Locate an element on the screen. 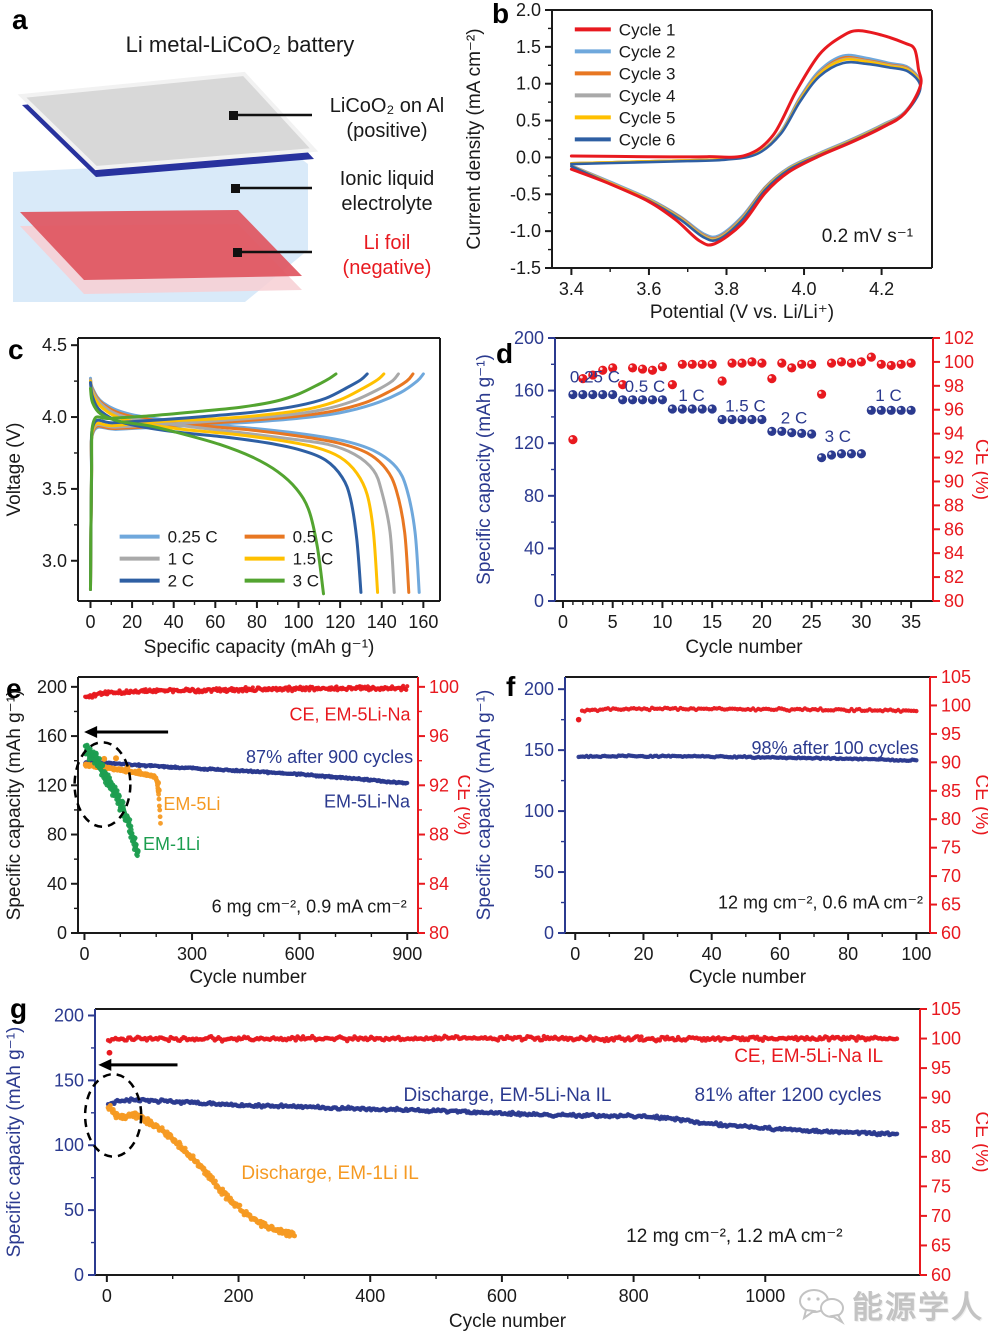  svg-text: Voltage (V) is located at coordinates (14, 470).